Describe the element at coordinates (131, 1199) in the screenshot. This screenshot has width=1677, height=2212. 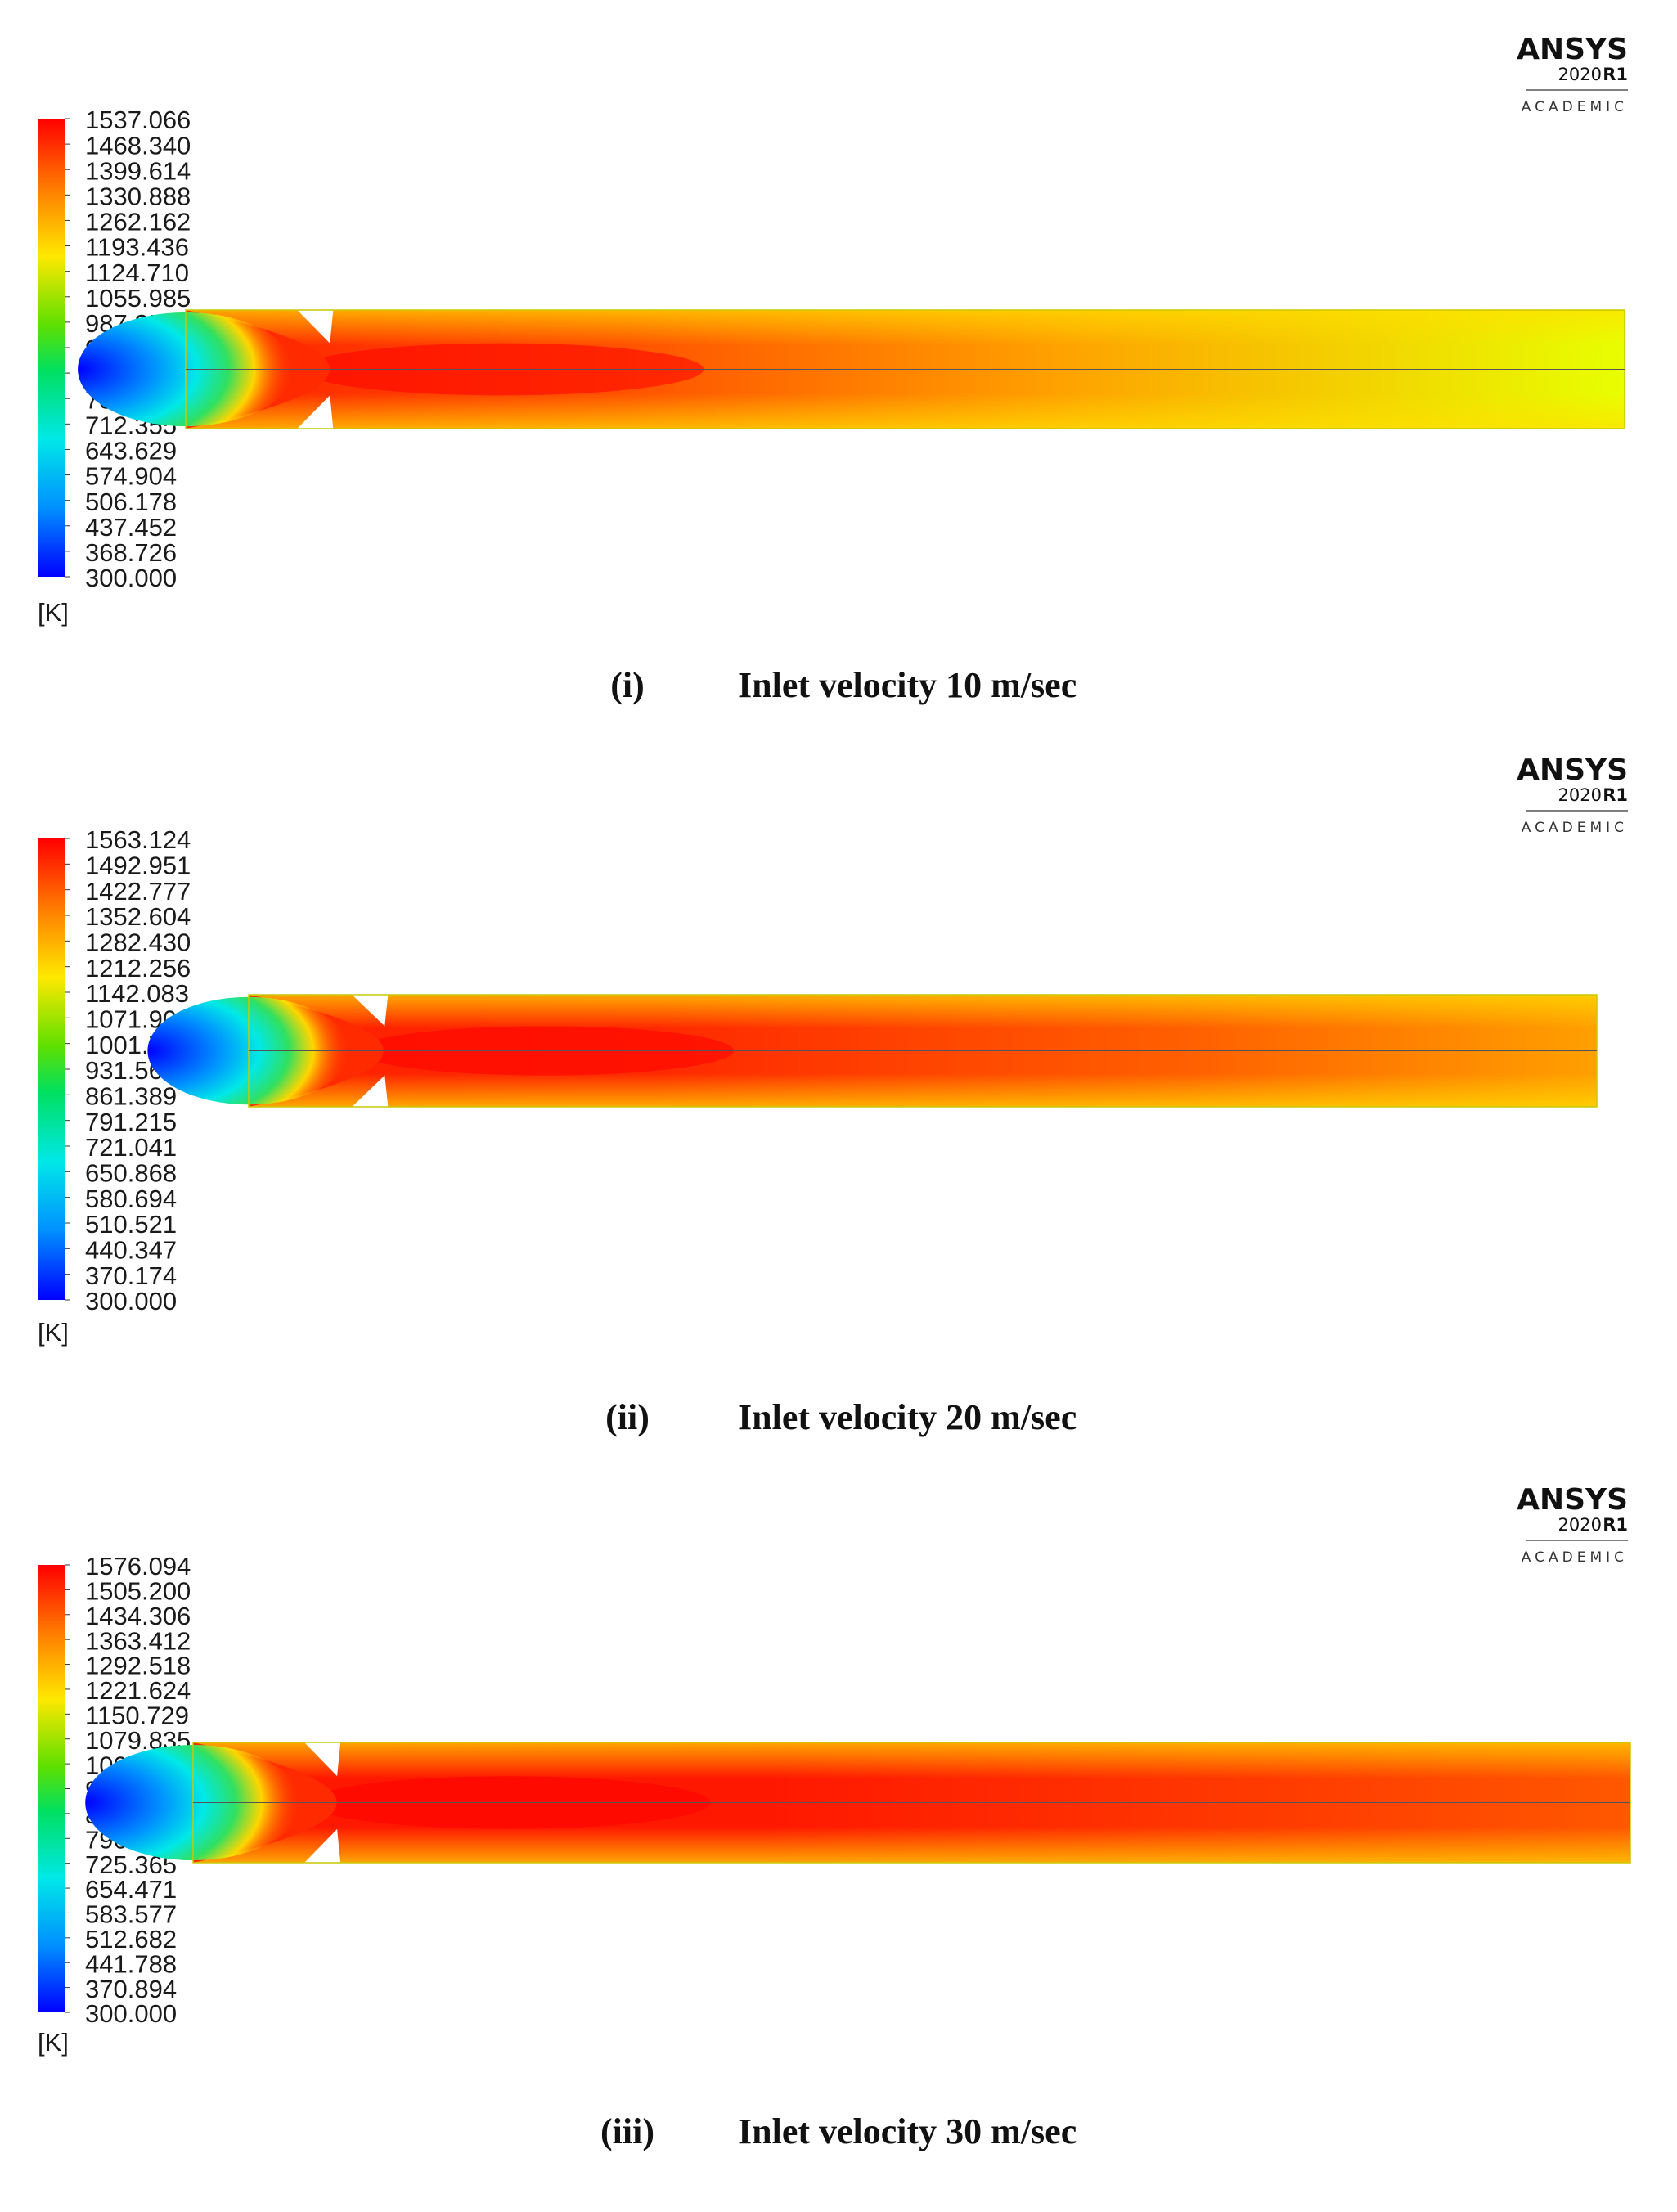
I see `colorbar-label: 580.694` at that location.